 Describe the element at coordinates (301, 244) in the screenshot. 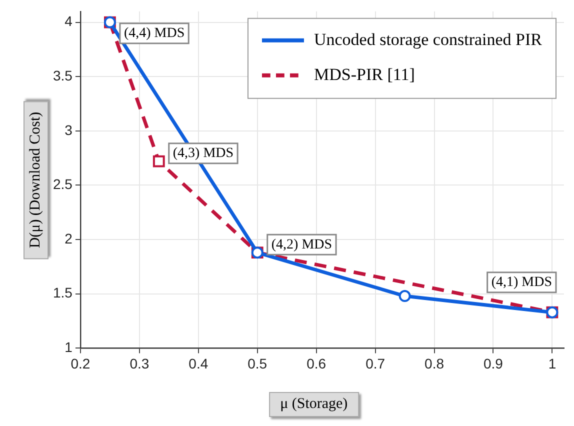

I see `annotation: (4,2) MDS` at that location.